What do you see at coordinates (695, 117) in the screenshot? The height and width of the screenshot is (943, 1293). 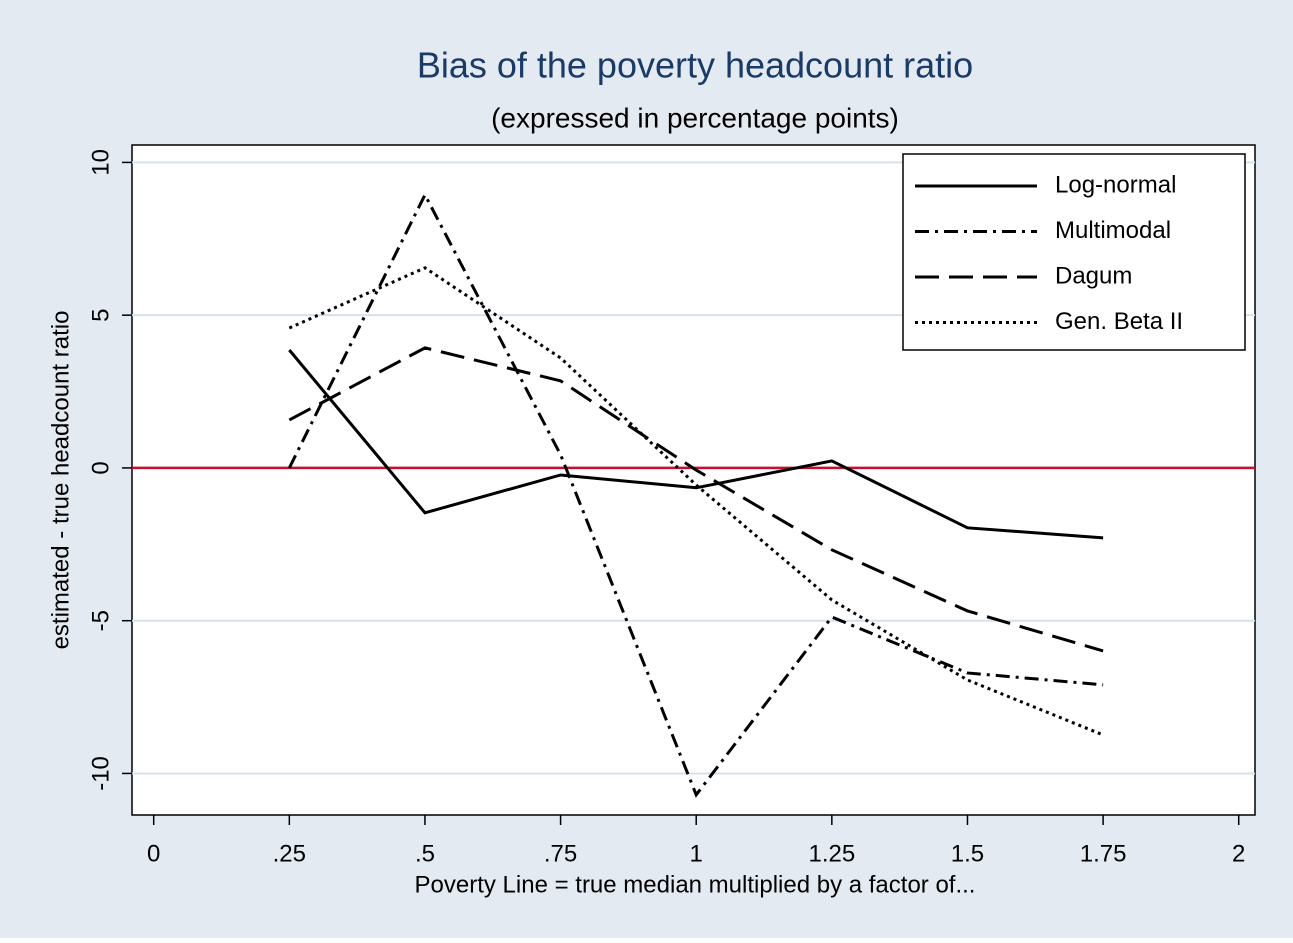 I see `chart-subtitle: (expressed in percentage points)` at bounding box center [695, 117].